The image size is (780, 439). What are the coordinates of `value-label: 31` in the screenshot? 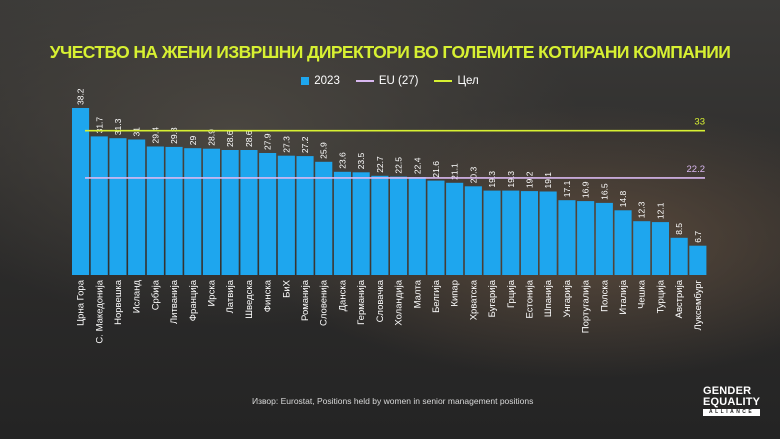 It's located at (137, 132).